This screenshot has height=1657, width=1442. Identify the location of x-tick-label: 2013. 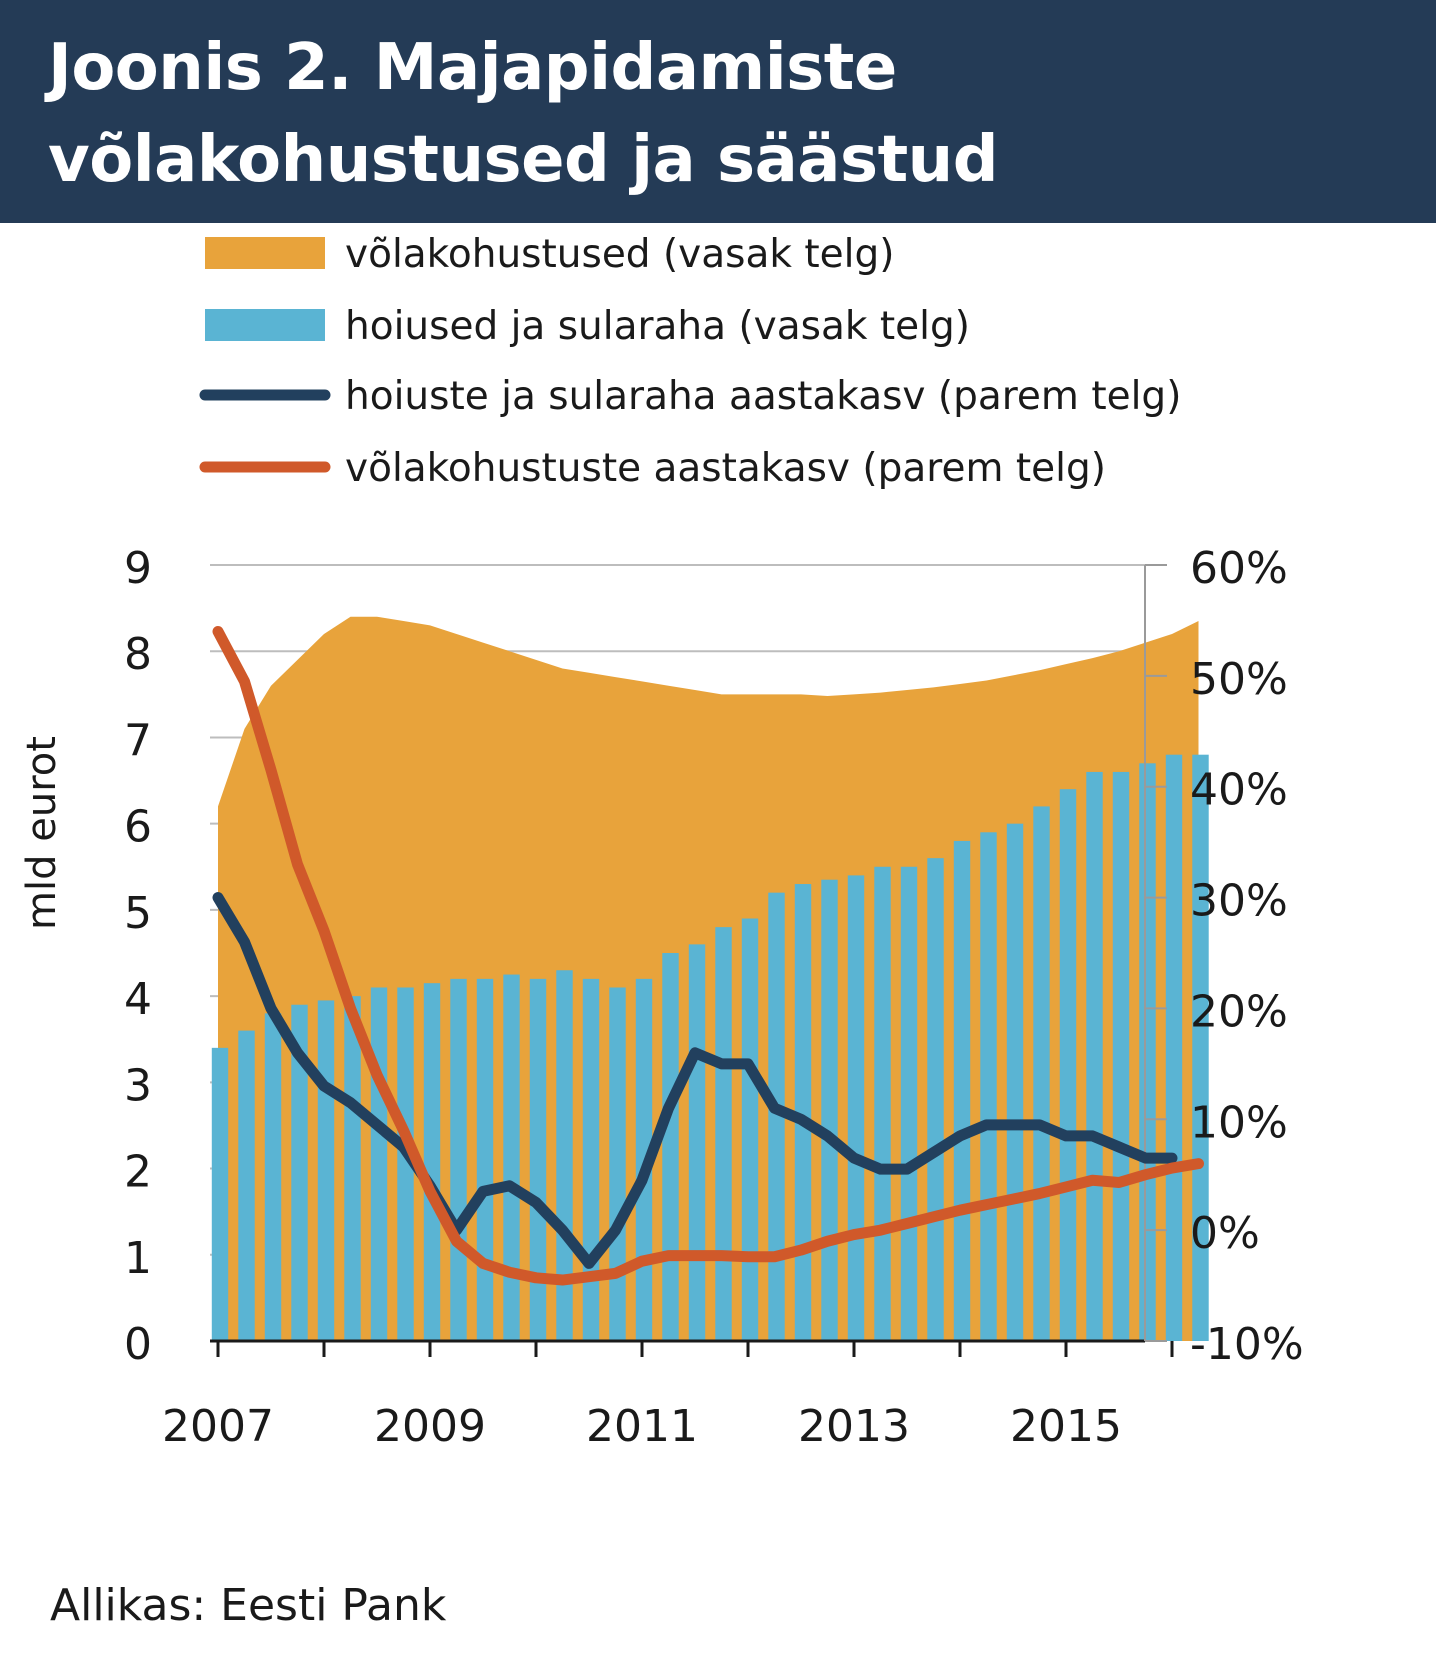
(854, 1426).